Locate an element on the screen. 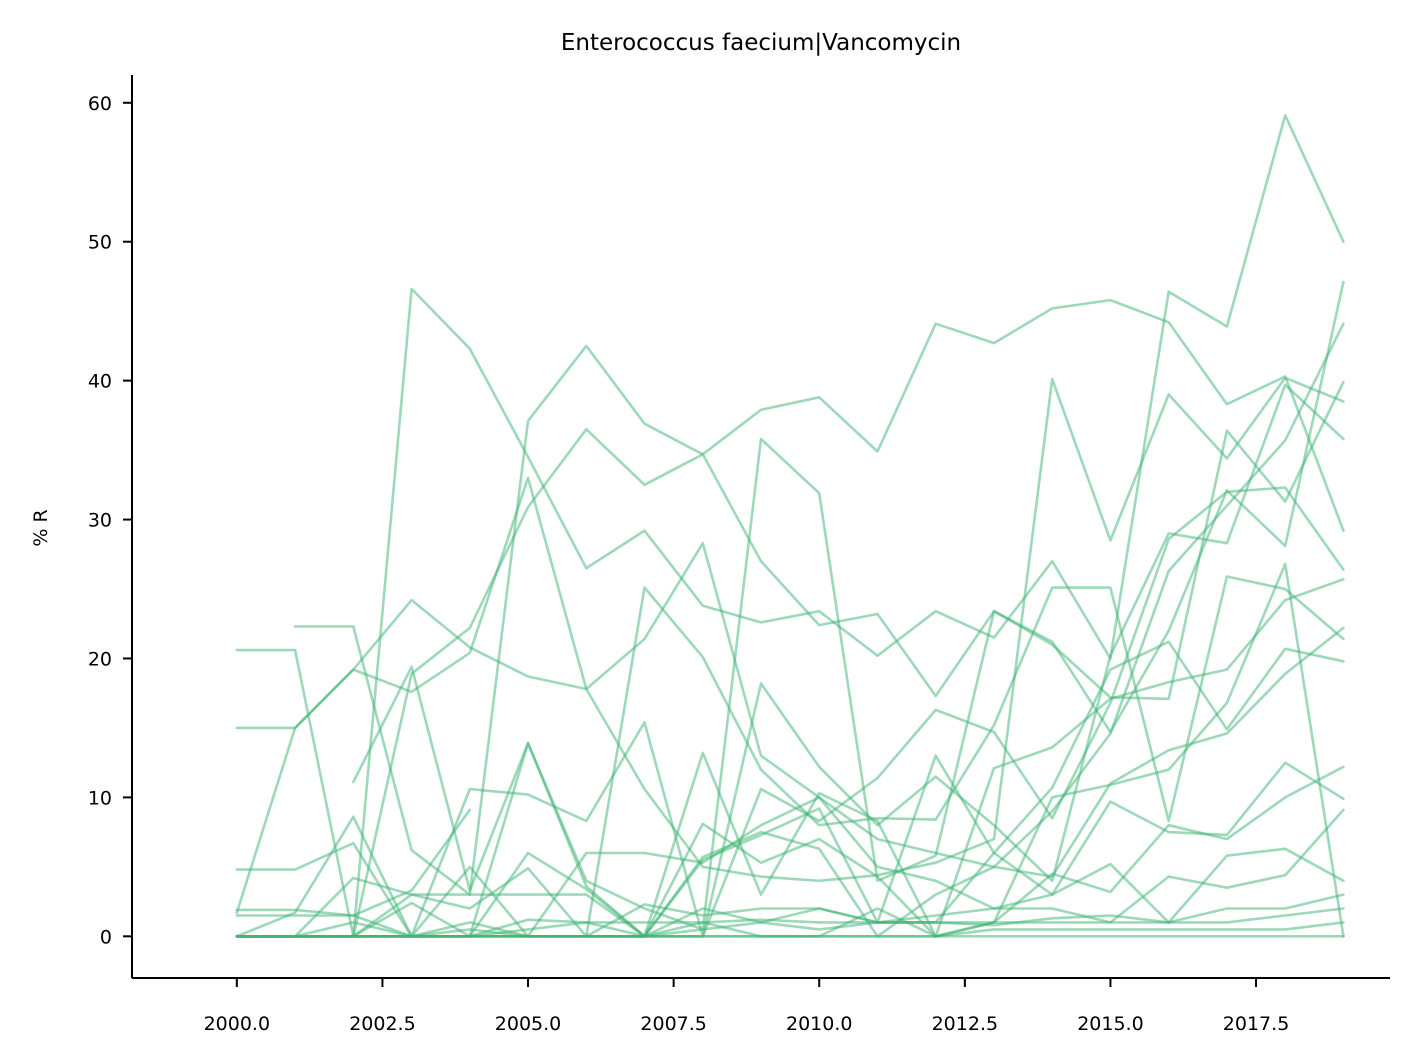  y-tick-label: 10 is located at coordinates (100, 798).